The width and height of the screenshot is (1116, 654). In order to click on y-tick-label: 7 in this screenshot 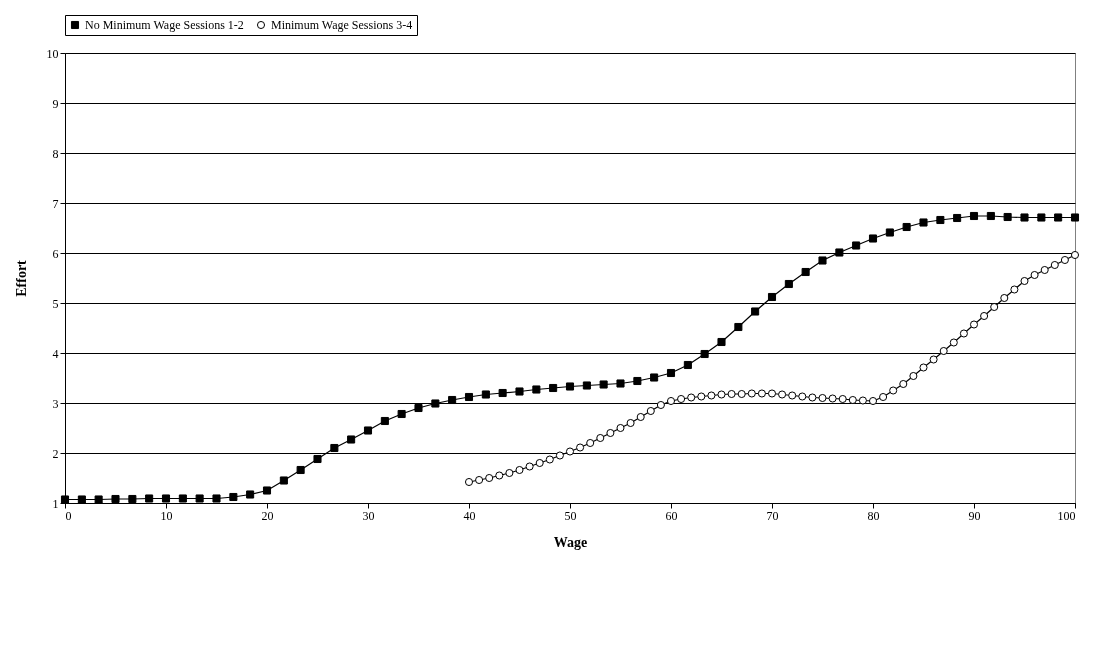, I will do `click(55, 203)`.